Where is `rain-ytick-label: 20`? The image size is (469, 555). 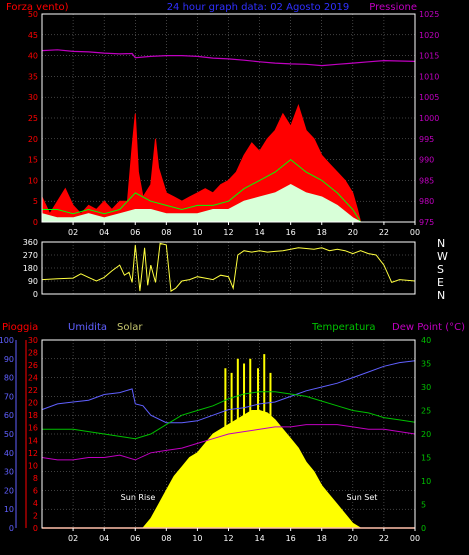
rain-ytick-label: 20 is located at coordinates (33, 403).